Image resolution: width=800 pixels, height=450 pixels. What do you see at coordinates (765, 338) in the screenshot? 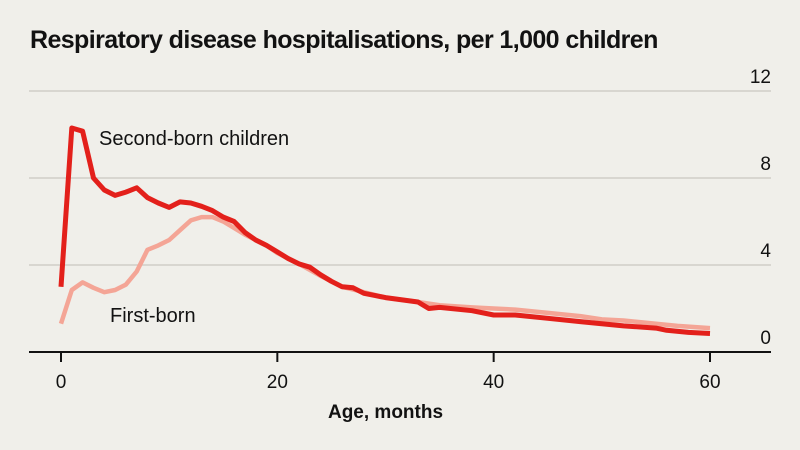
I see `y-tick-label: 0` at bounding box center [765, 338].